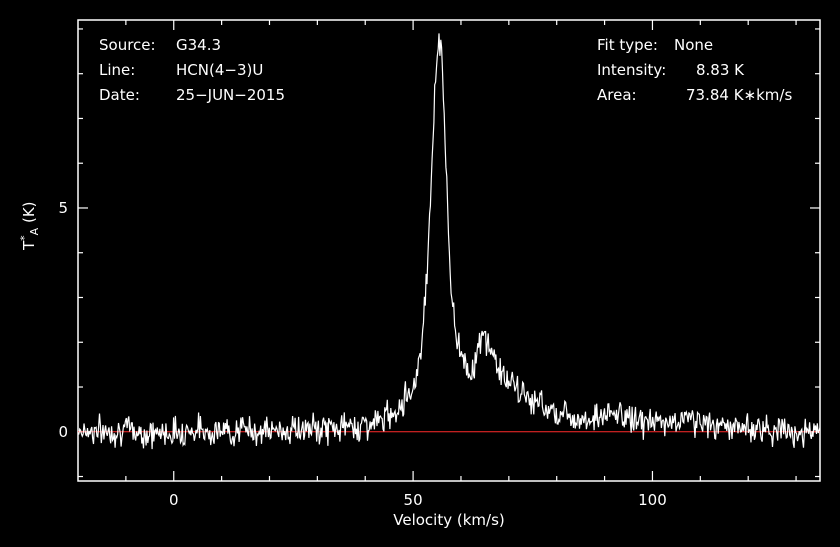 The image size is (840, 547). Describe the element at coordinates (29, 225) in the screenshot. I see `y-axis-label: T*A (K)` at that location.